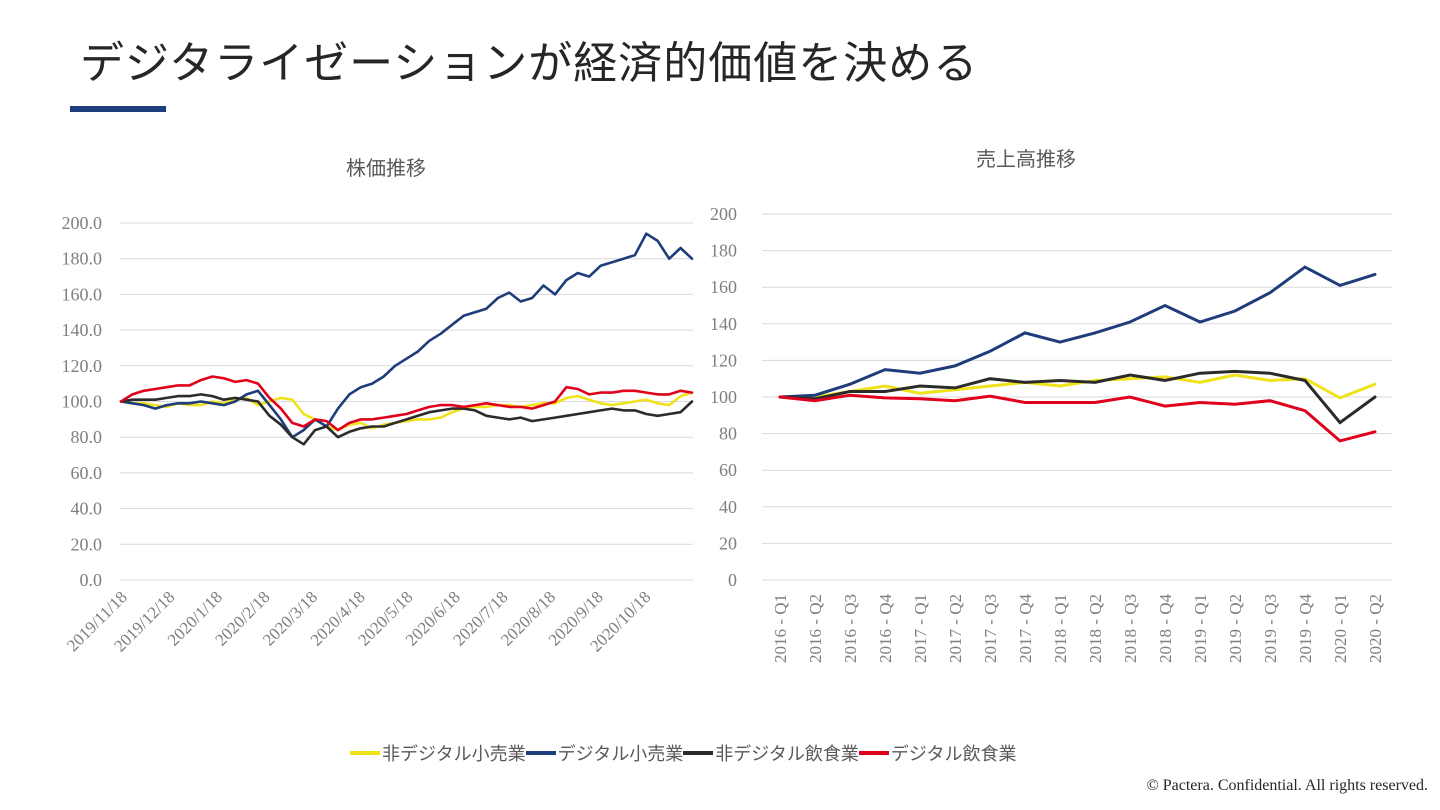 The width and height of the screenshot is (1440, 810). I want to click on sales-y-tick-label: 20, so click(728, 543).